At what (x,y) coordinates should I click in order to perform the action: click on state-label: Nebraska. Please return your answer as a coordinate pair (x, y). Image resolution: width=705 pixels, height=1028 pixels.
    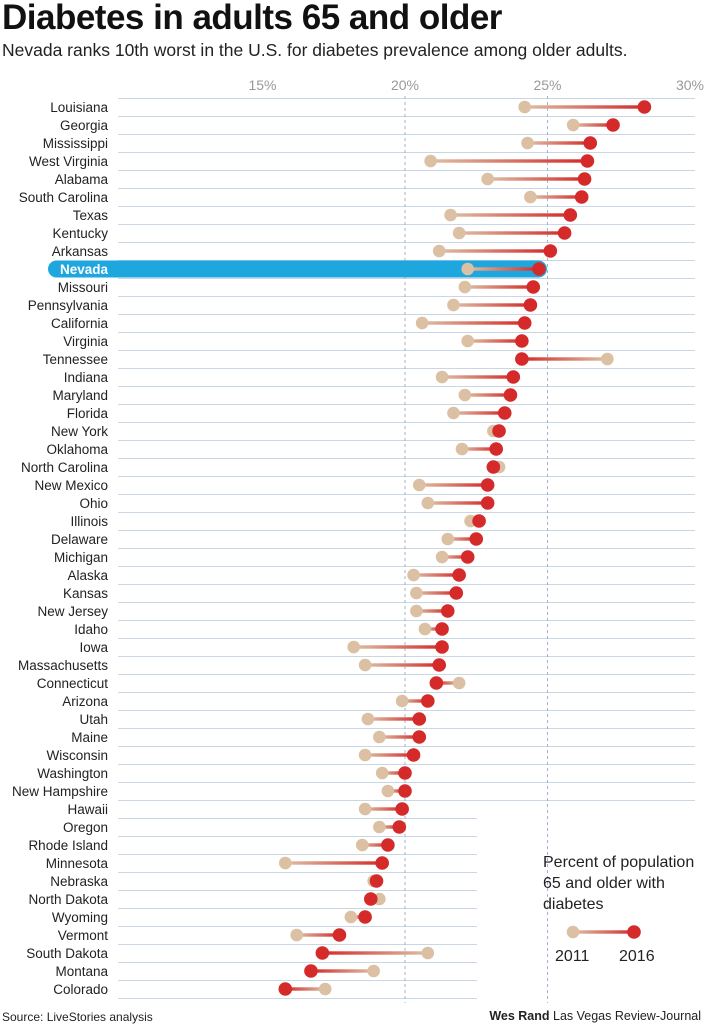
    Looking at the image, I should click on (79, 881).